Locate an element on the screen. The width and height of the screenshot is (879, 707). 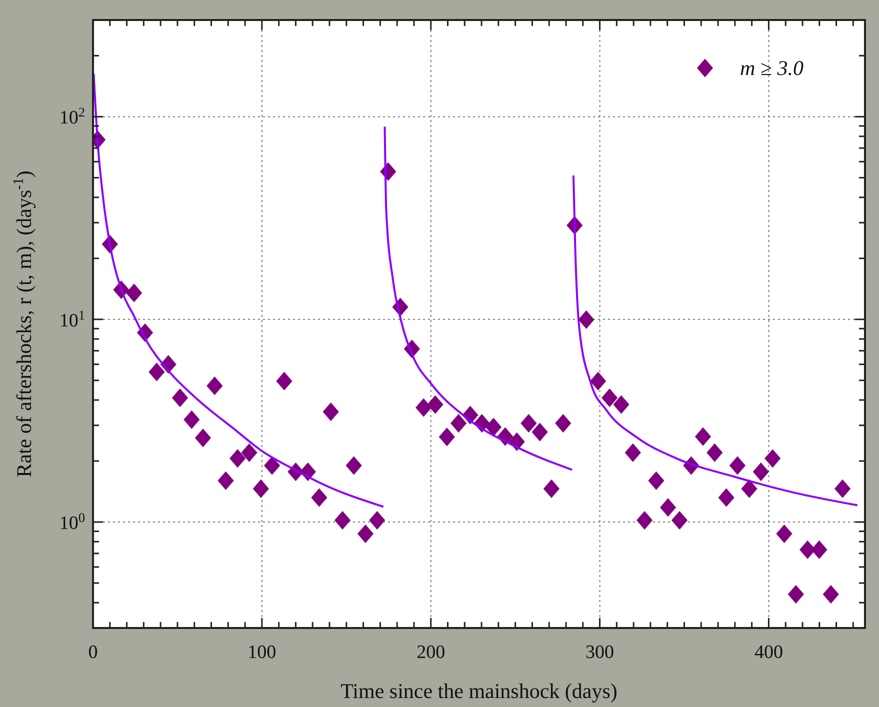
legend-label: m ≥ 3.0 is located at coordinates (772, 68).